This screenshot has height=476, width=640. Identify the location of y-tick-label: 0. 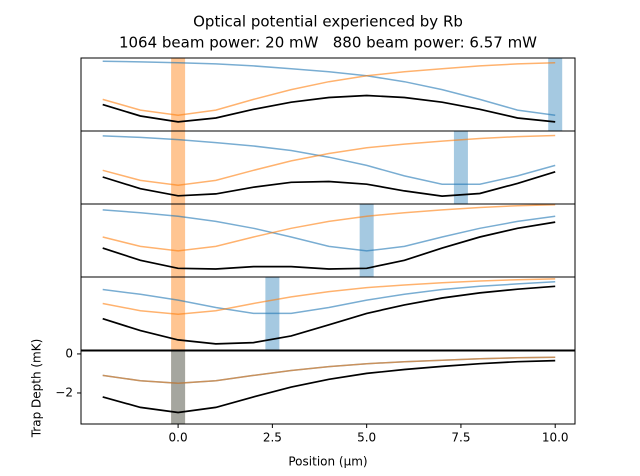
(69, 353).